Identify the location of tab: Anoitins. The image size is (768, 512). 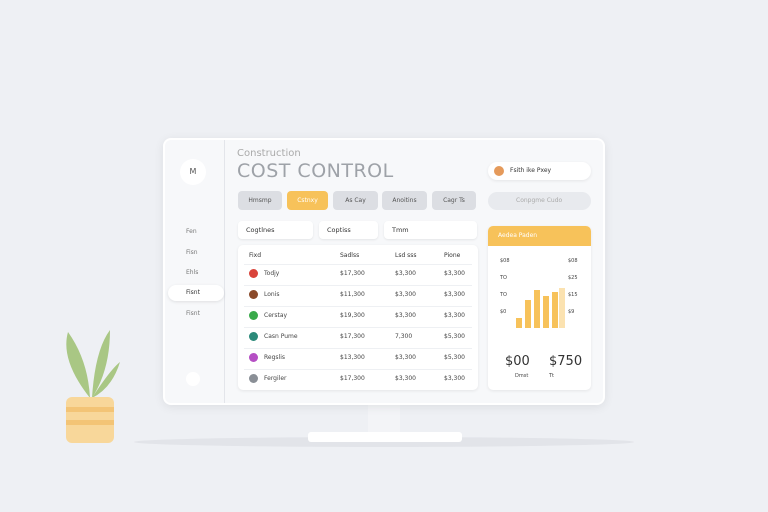
(404, 200).